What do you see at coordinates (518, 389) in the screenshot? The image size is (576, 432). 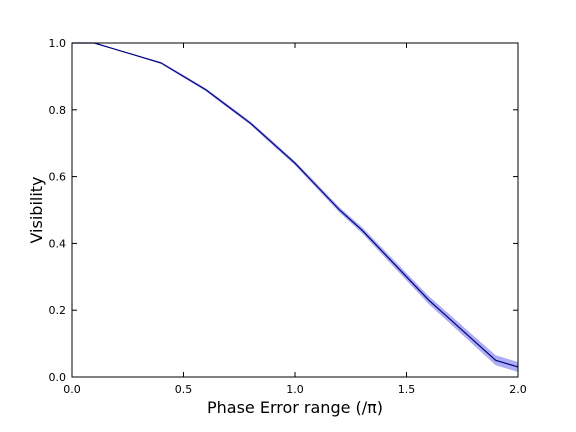 I see `x-tick-label: 2.0` at bounding box center [518, 389].